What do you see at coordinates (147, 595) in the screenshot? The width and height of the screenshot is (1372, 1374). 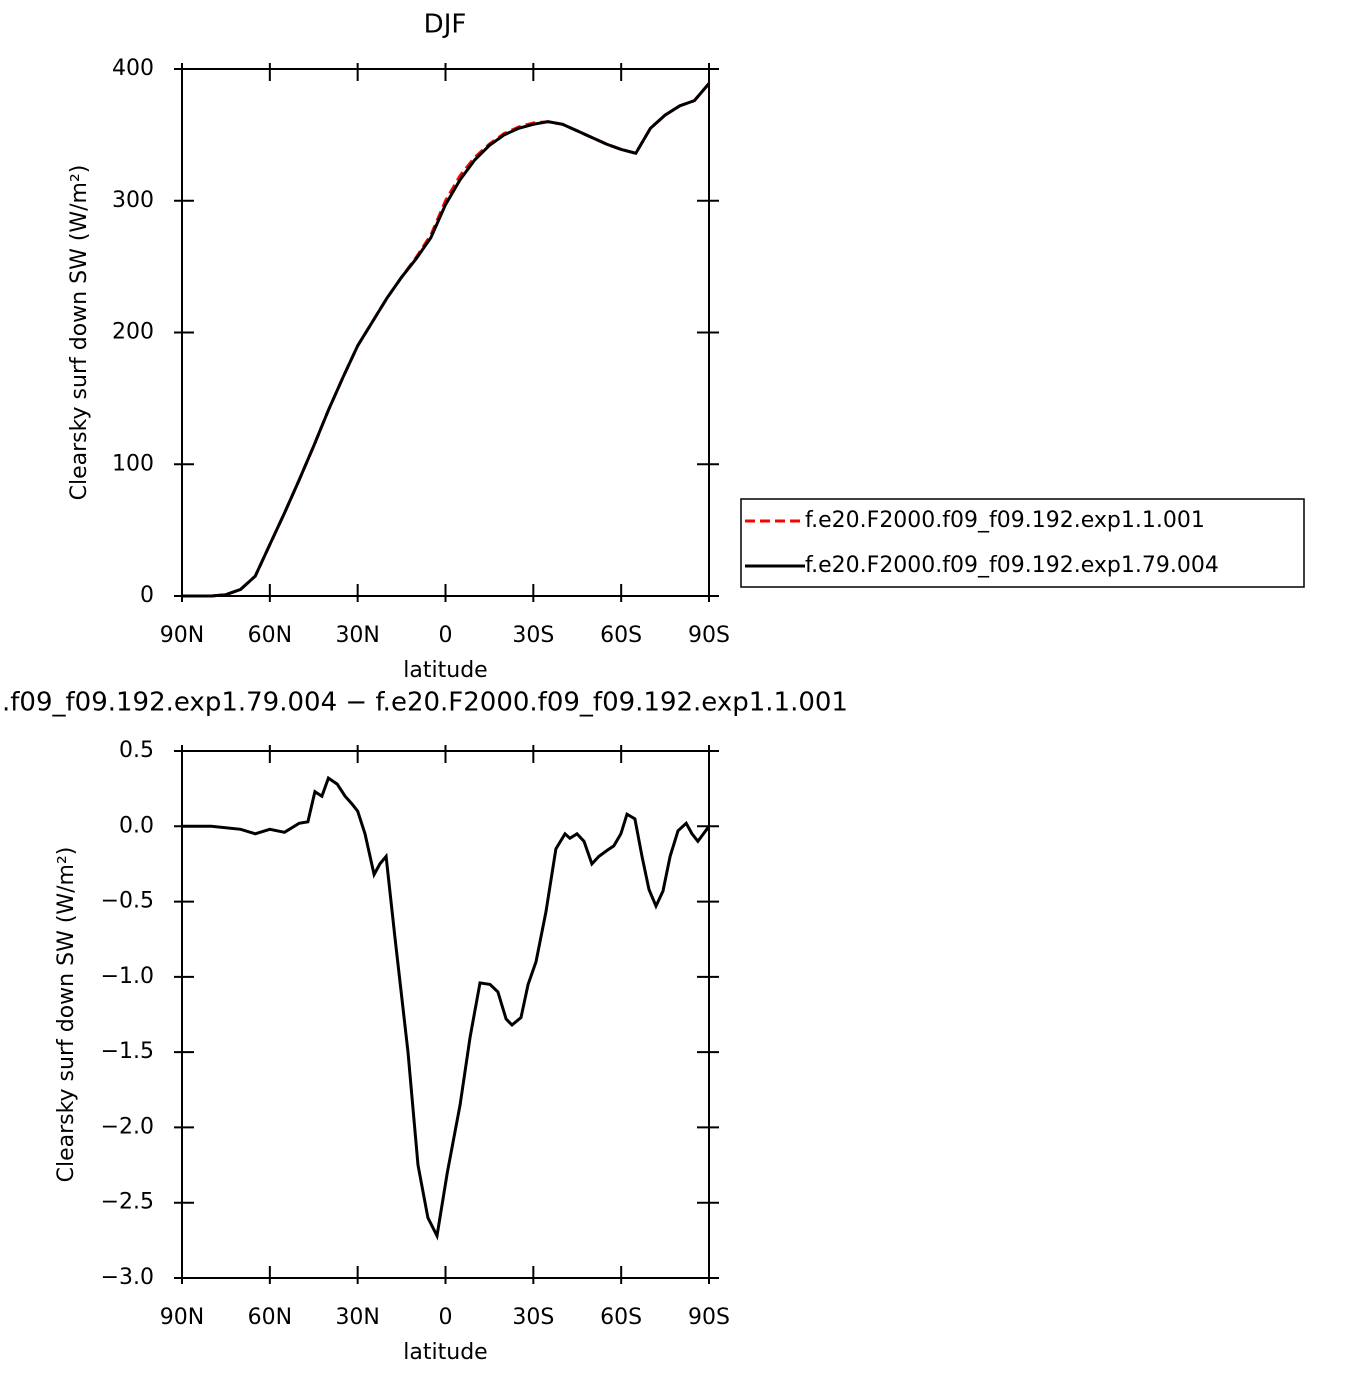 I see `y-tick-label: 0` at bounding box center [147, 595].